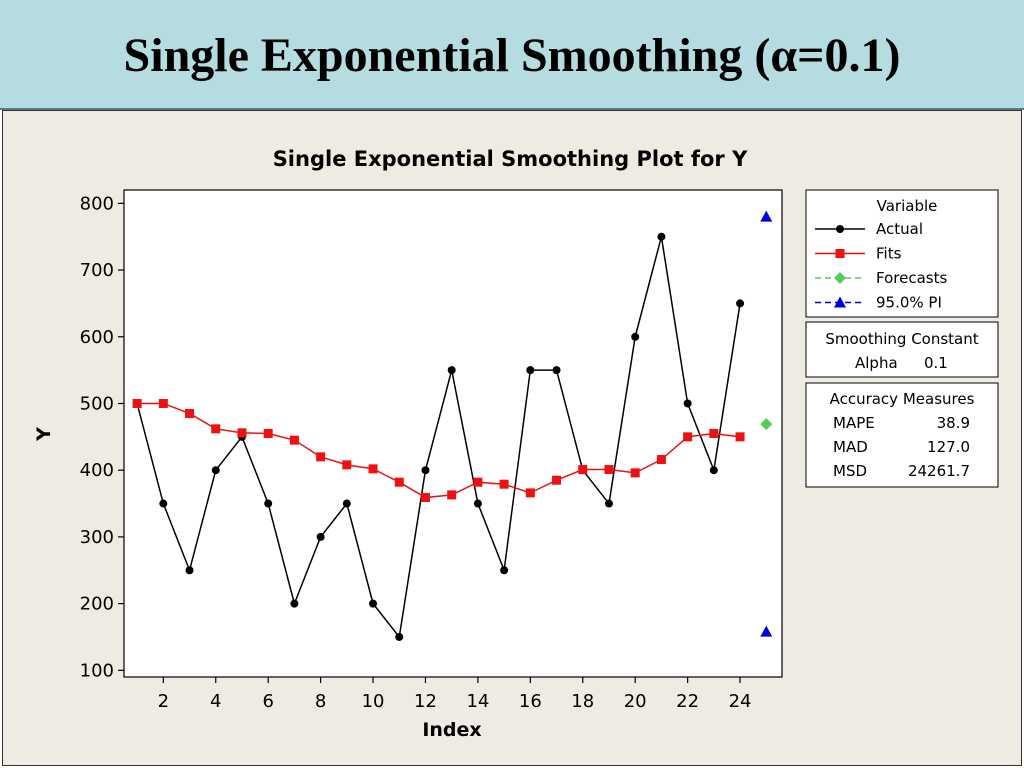 This screenshot has width=1024, height=768. I want to click on y-tick-label: 600, so click(97, 337).